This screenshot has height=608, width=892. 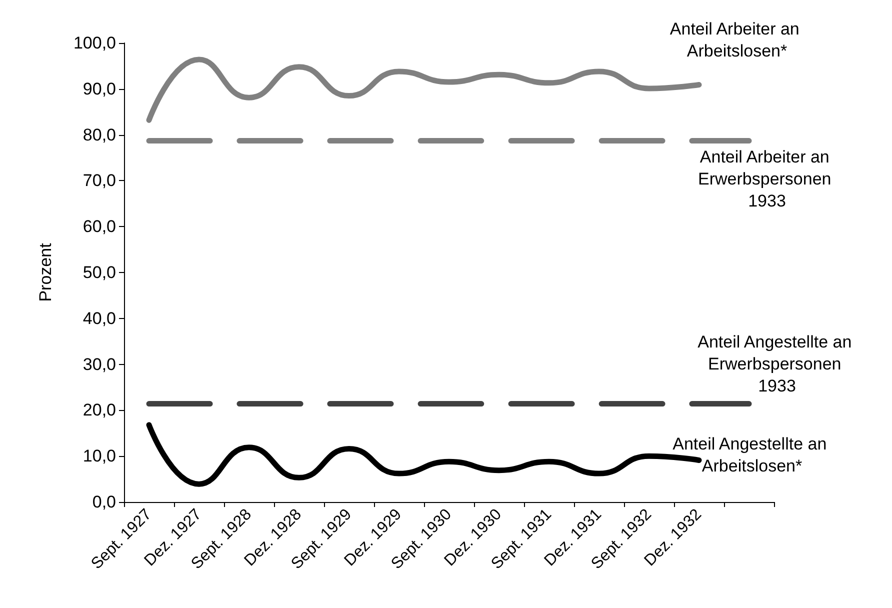 What do you see at coordinates (767, 178) in the screenshot?
I see `series-label: Anteil Arbeiter an Erwerbspersonen 1933` at bounding box center [767, 178].